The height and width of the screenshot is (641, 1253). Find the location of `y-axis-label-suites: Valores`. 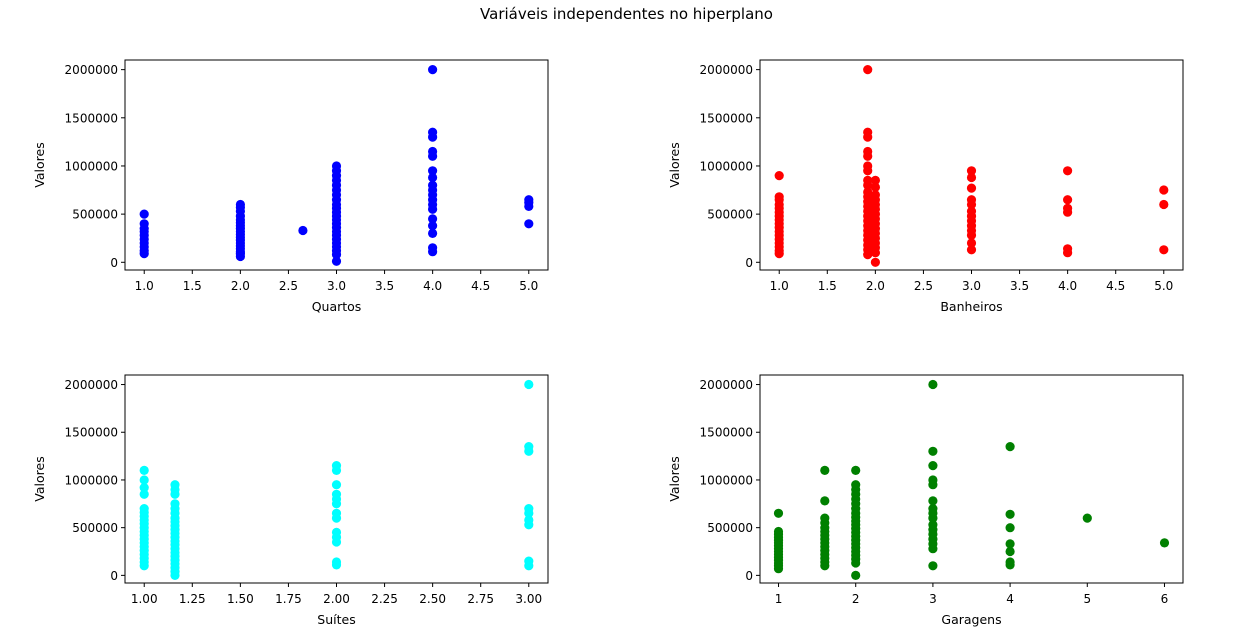

y-axis-label-suites: Valores is located at coordinates (39, 478).